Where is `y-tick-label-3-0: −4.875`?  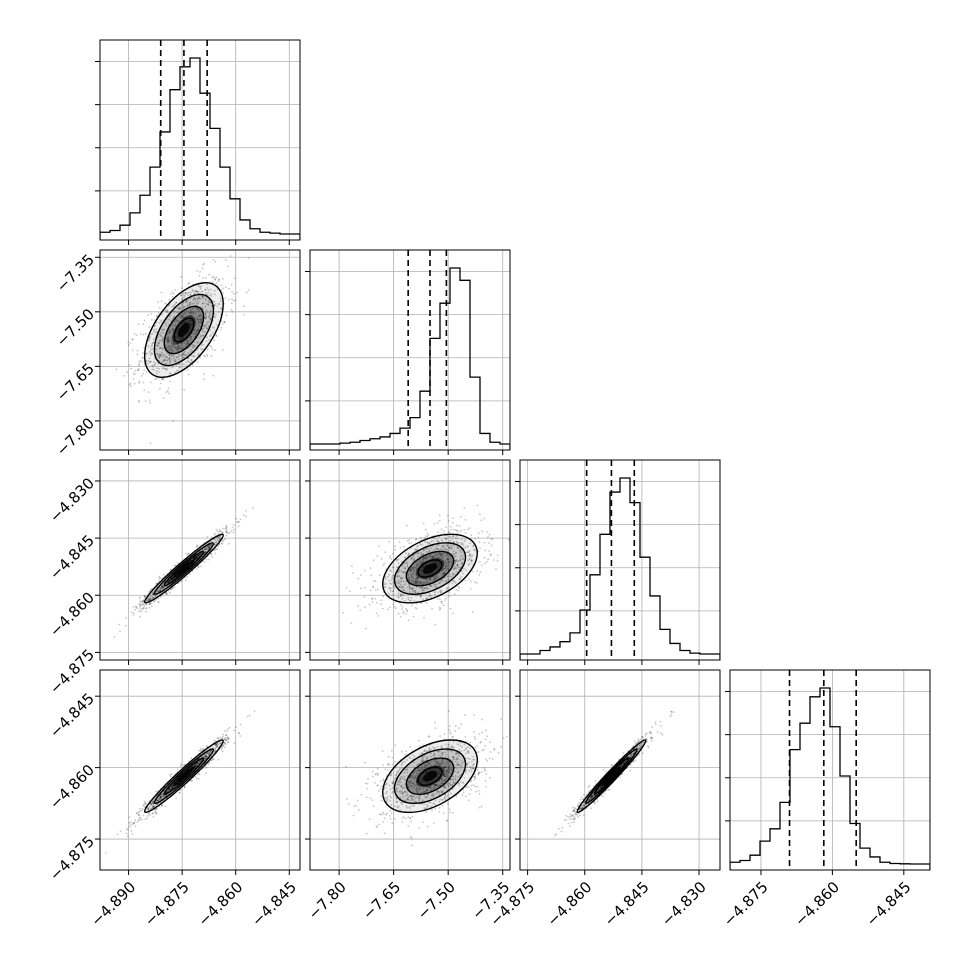 y-tick-label-3-0: −4.875 is located at coordinates (72, 858).